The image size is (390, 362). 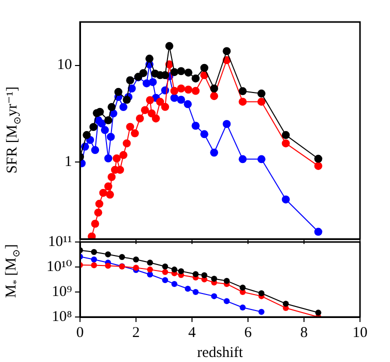 I want to click on y-tick-label: 10⁸, so click(x=62, y=316).